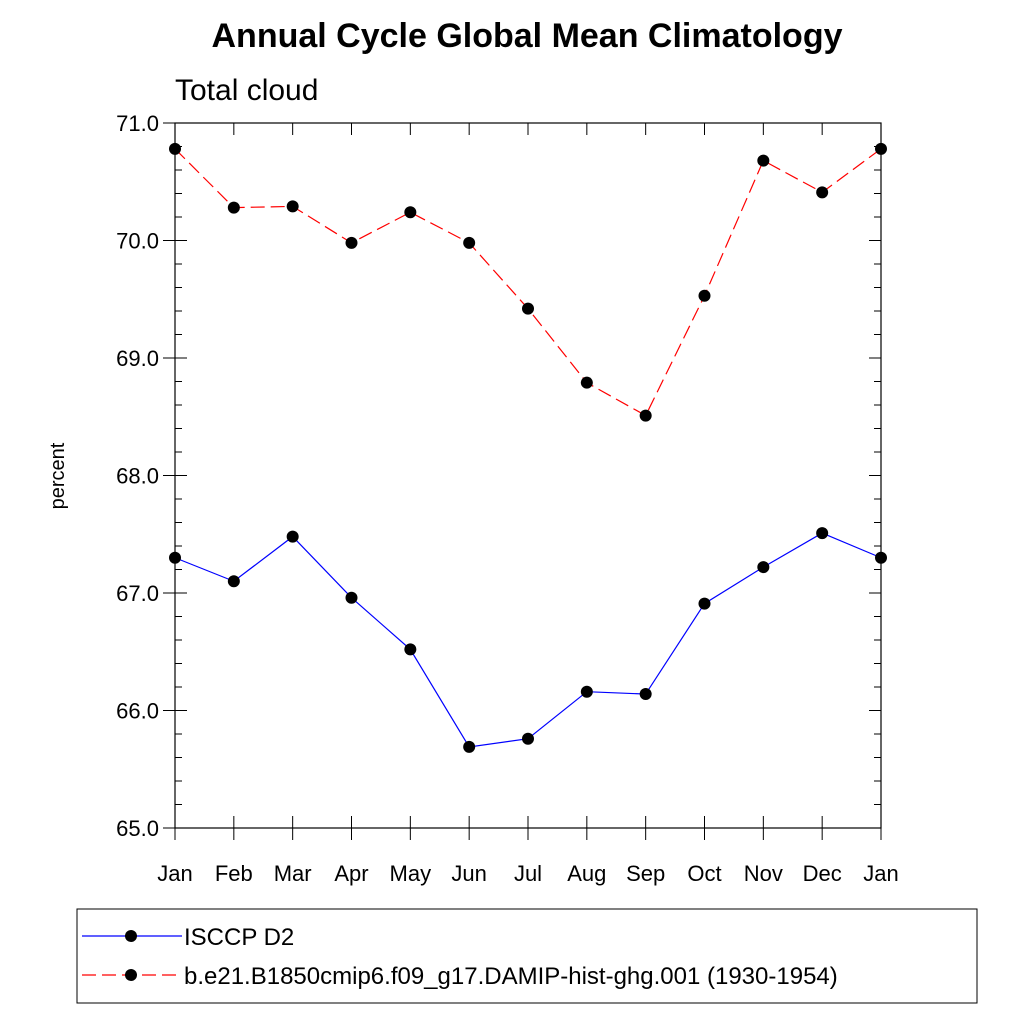 The image size is (1024, 1024). What do you see at coordinates (137, 123) in the screenshot?
I see `y-tick-label: 71.0` at bounding box center [137, 123].